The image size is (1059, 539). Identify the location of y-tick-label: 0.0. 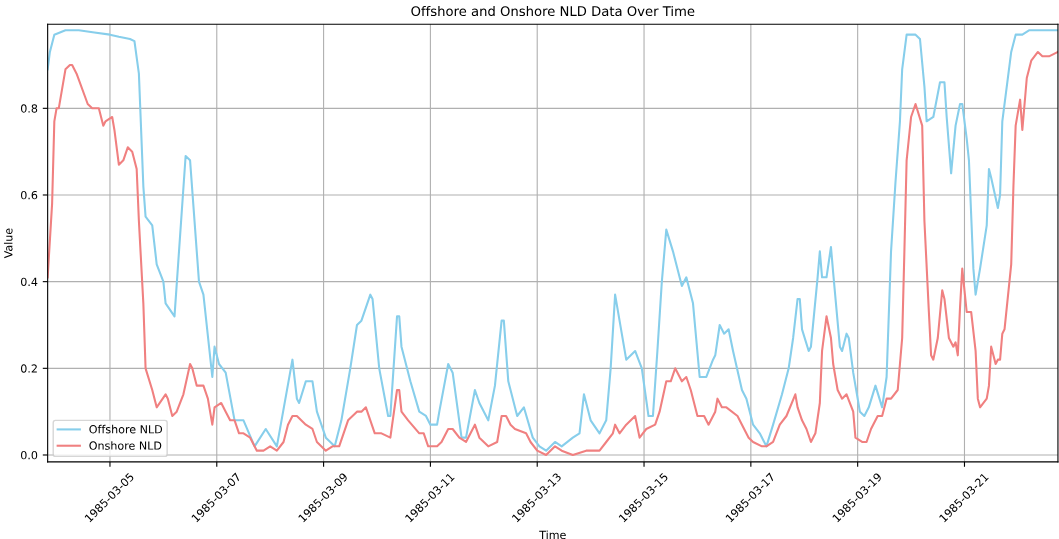
(29, 455).